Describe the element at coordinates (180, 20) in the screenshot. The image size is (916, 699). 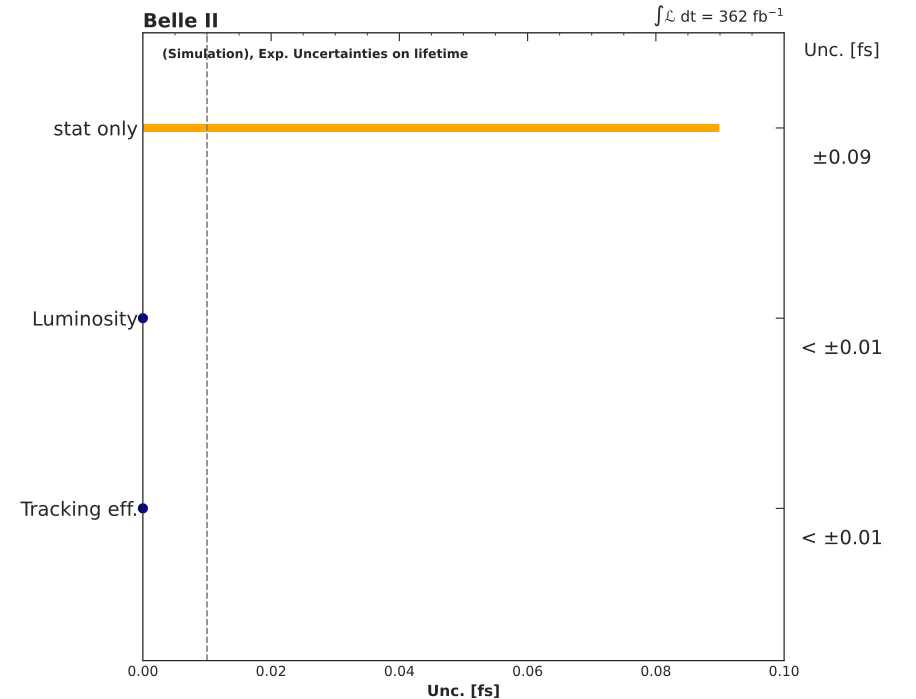
I see `chart-title: Belle II` at that location.